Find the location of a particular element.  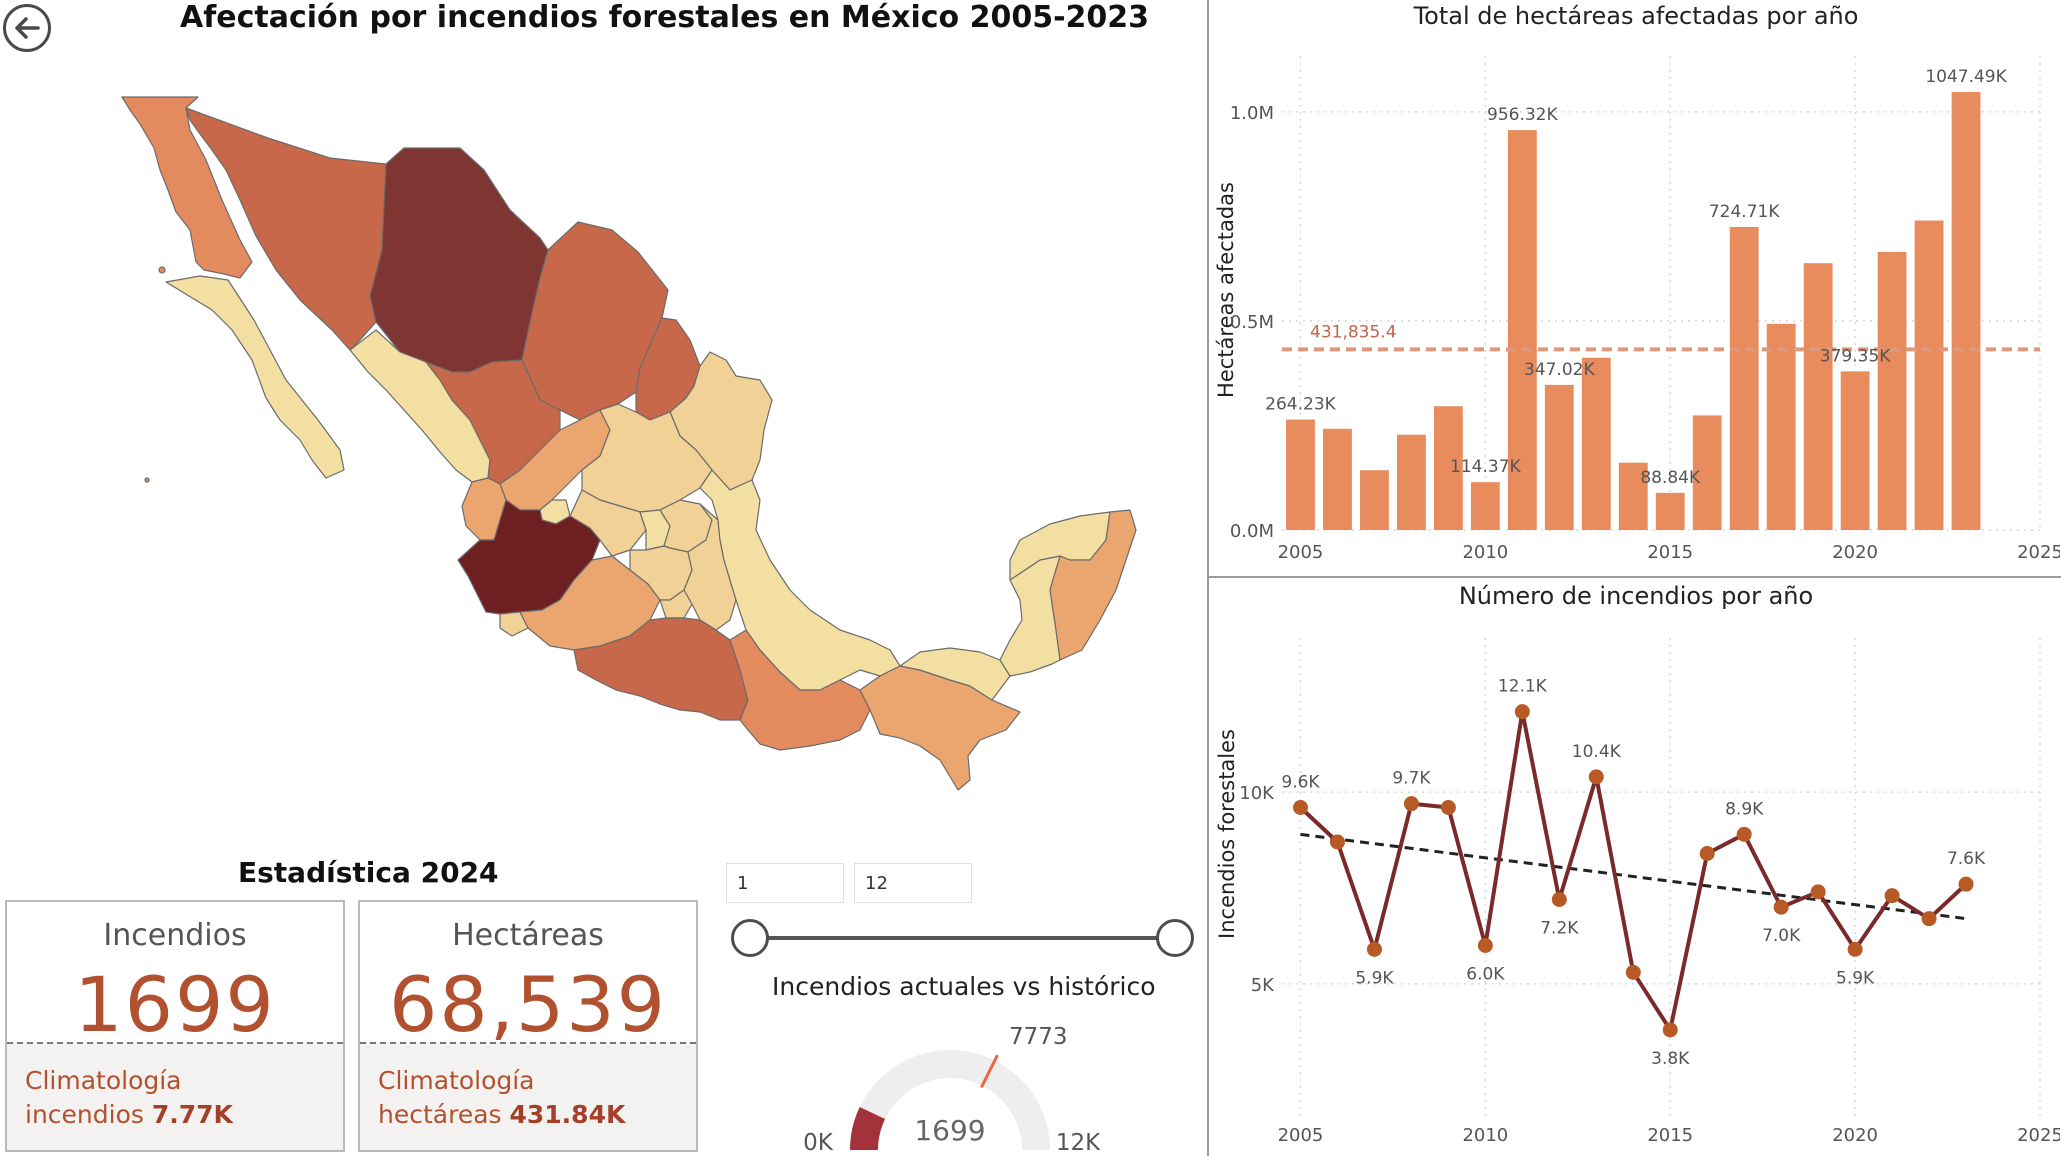

line-chart-data-label: 9.7K is located at coordinates (1411, 779).